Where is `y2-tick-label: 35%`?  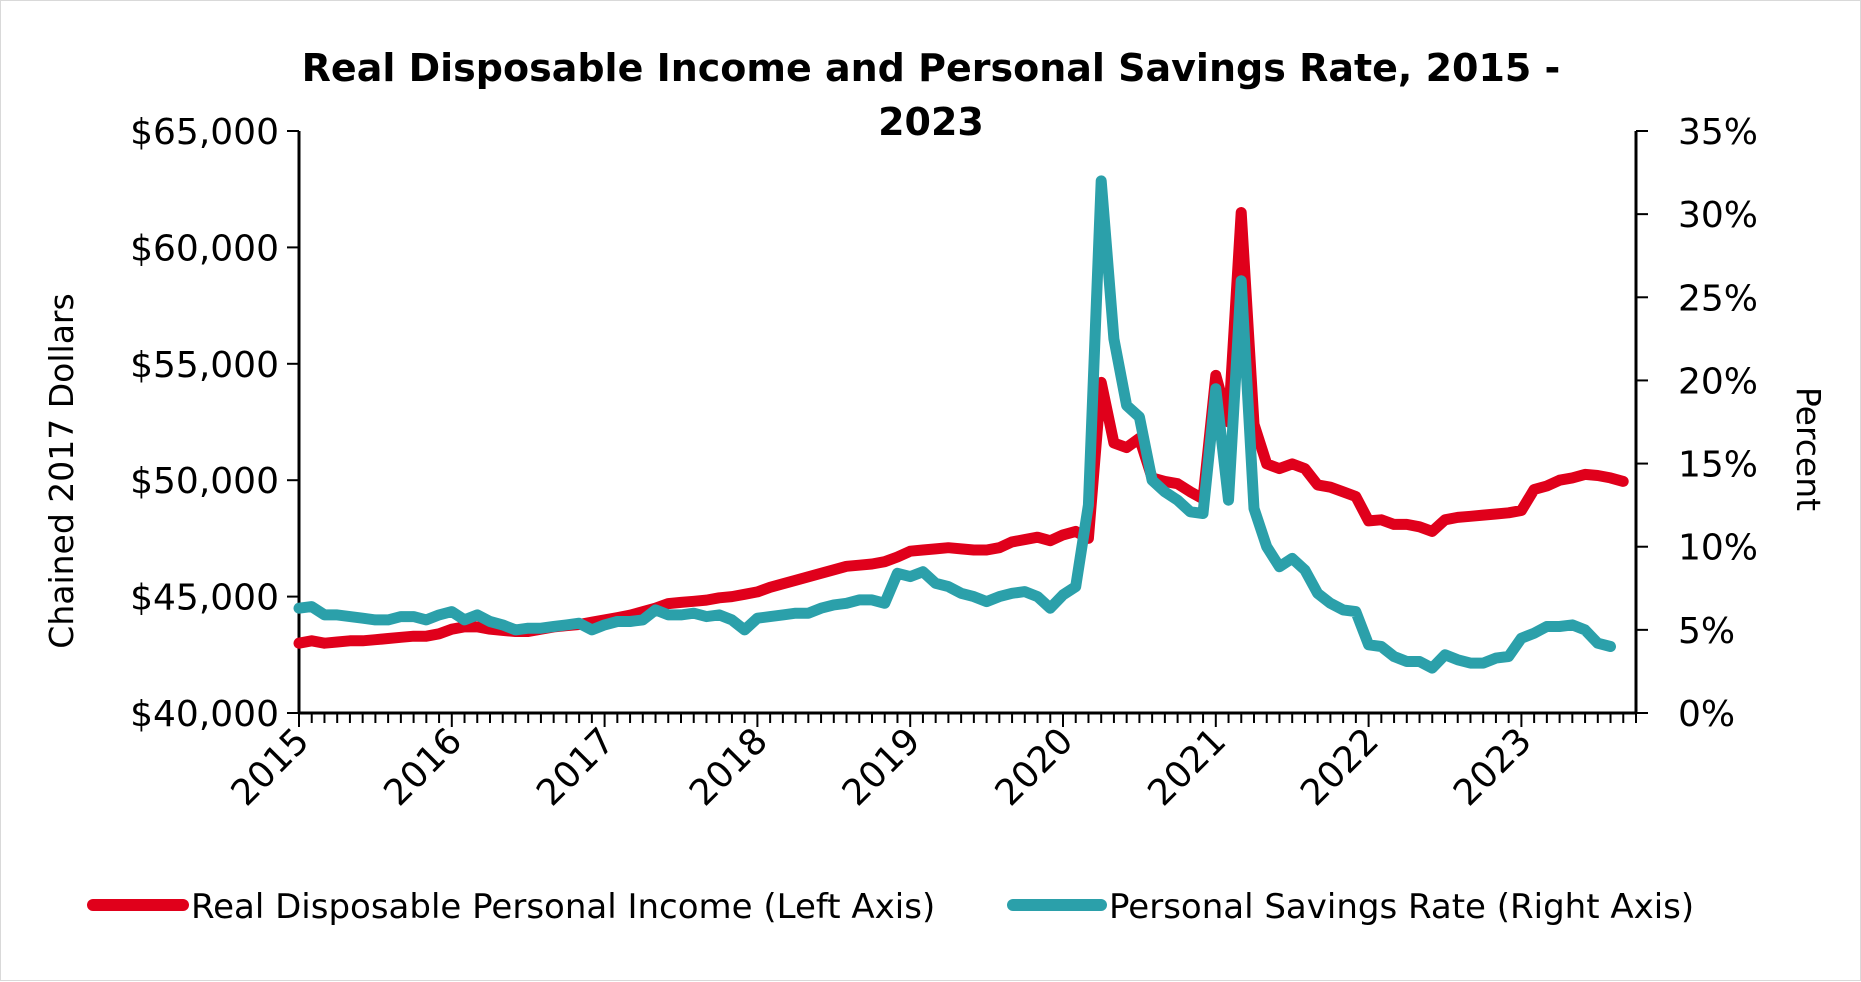 y2-tick-label: 35% is located at coordinates (1718, 132).